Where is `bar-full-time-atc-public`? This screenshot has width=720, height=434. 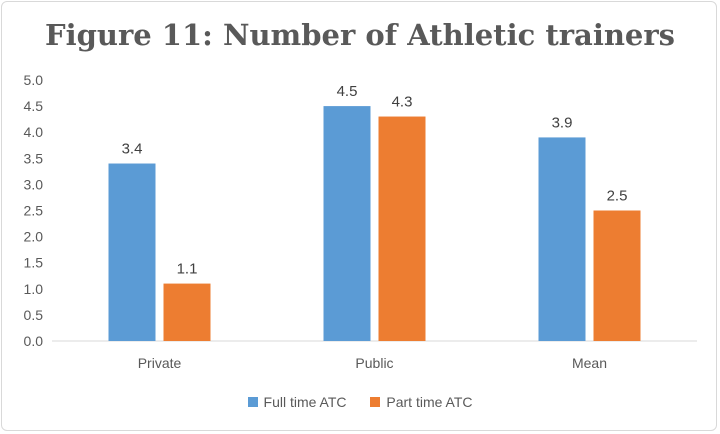
bar-full-time-atc-public is located at coordinates (347, 223).